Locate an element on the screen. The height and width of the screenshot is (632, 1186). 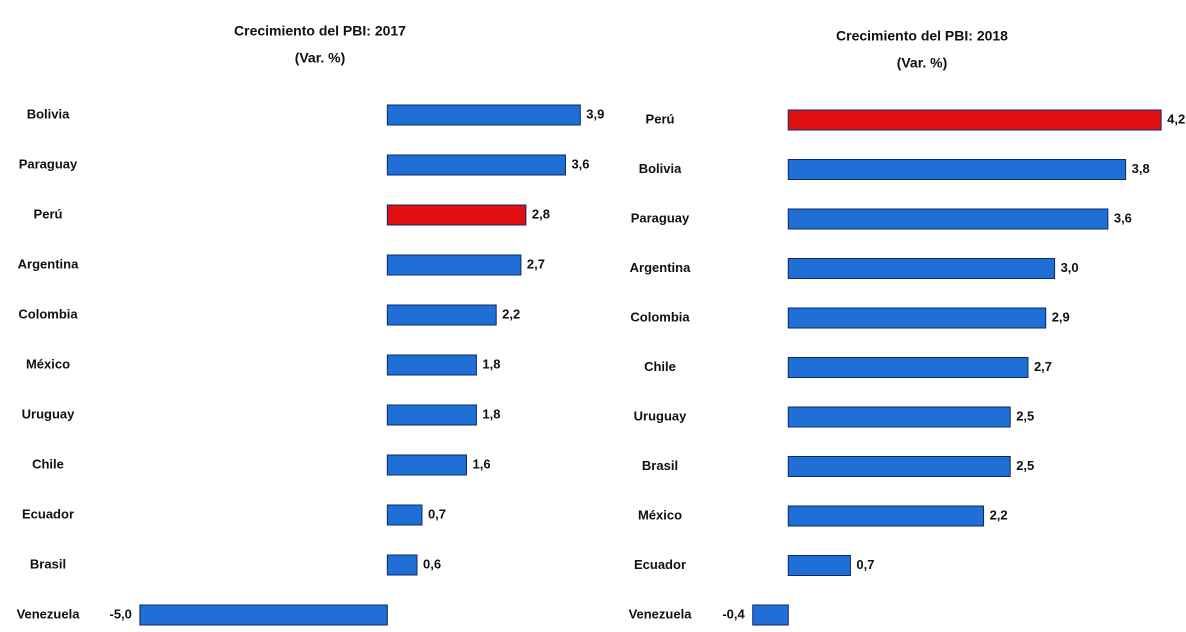
chart-title: Crecimiento del PBI: 2017 is located at coordinates (320, 31).